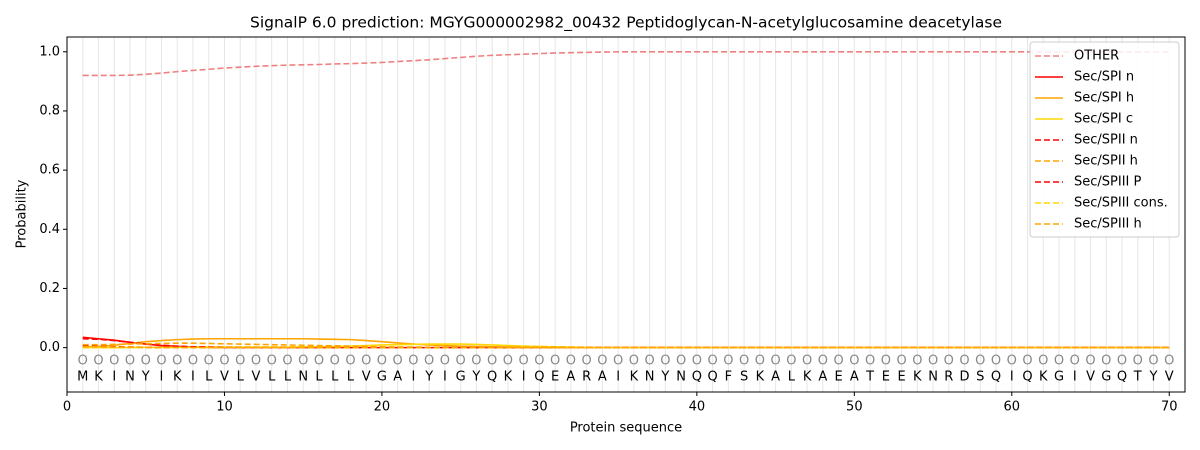 This screenshot has width=1200, height=450. Describe the element at coordinates (1108, 224) in the screenshot. I see `legend-label: Sec/SPIII h` at that location.